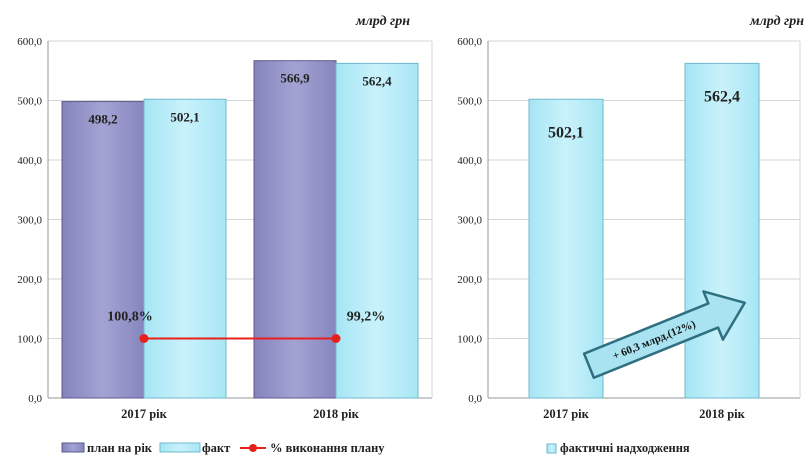 The width and height of the screenshot is (810, 457). I want to click on right-unit-label: млрд грн, so click(776, 21).